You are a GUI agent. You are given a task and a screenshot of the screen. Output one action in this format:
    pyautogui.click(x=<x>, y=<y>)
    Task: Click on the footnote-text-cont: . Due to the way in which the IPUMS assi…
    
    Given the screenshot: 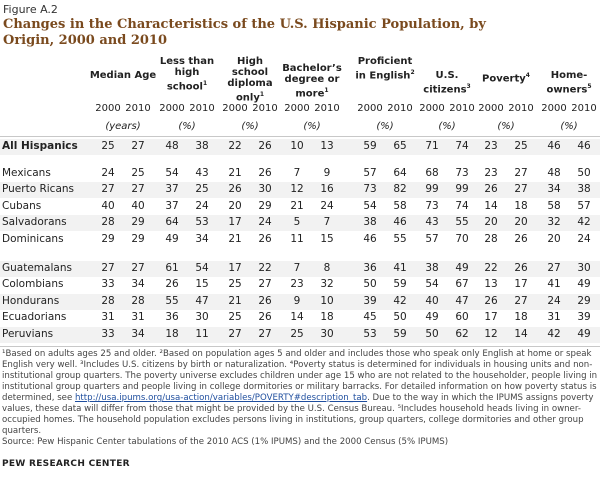 What is the action you would take?
    pyautogui.click(x=298, y=414)
    